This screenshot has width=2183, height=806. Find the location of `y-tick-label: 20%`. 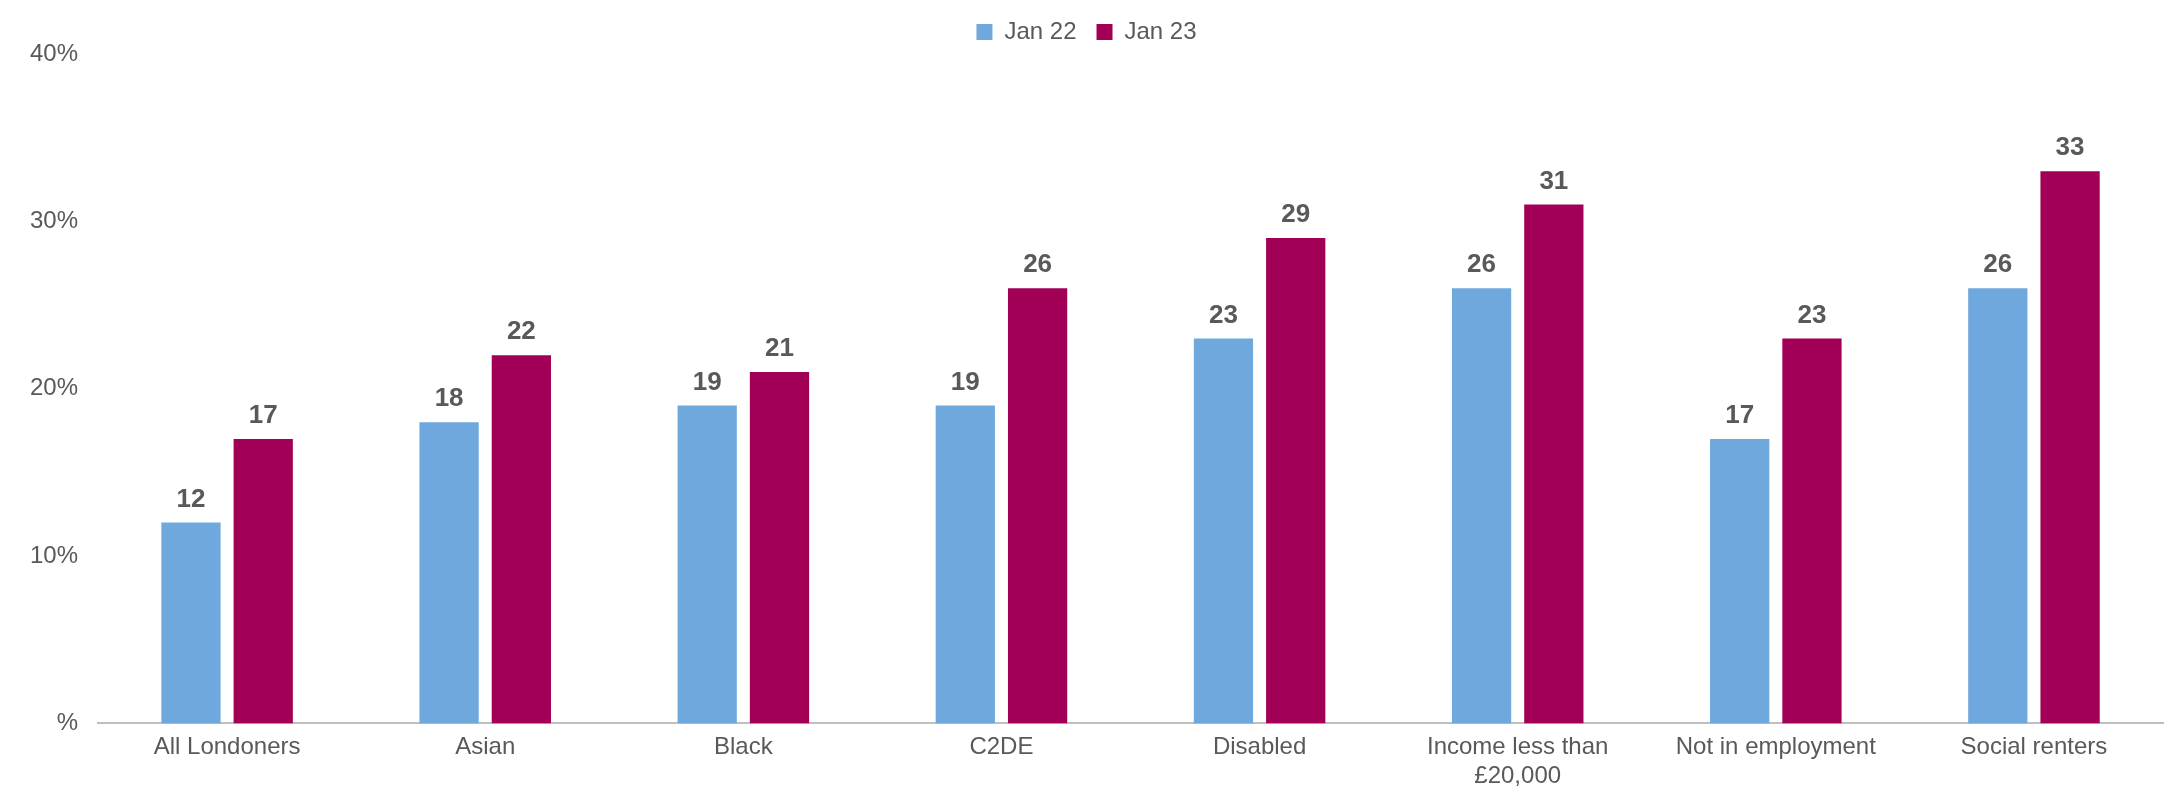

y-tick-label: 20% is located at coordinates (54, 387).